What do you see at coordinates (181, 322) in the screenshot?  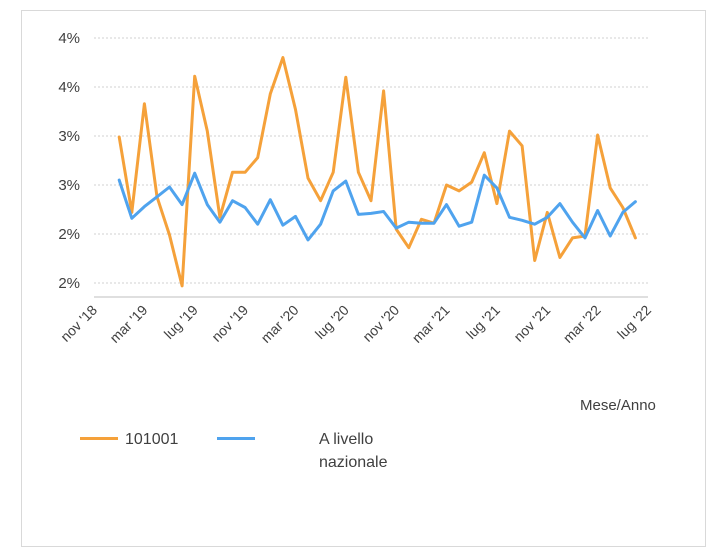 I see `x-tick-label: lug '19` at bounding box center [181, 322].